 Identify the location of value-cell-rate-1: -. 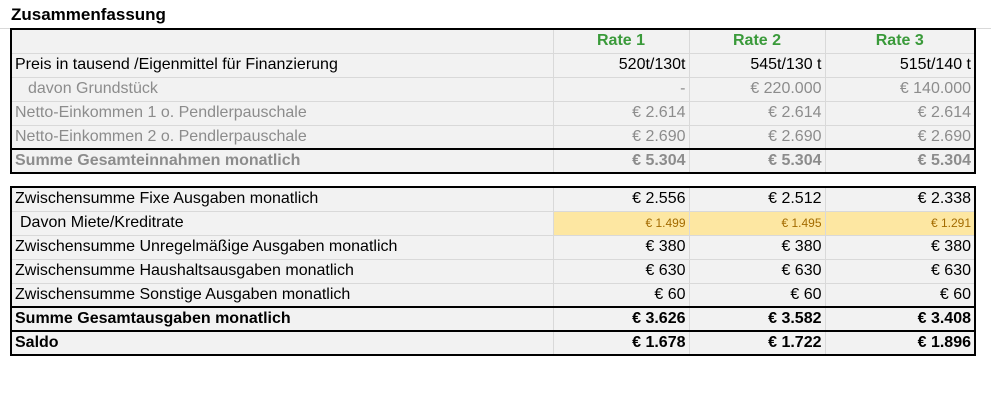
(621, 89).